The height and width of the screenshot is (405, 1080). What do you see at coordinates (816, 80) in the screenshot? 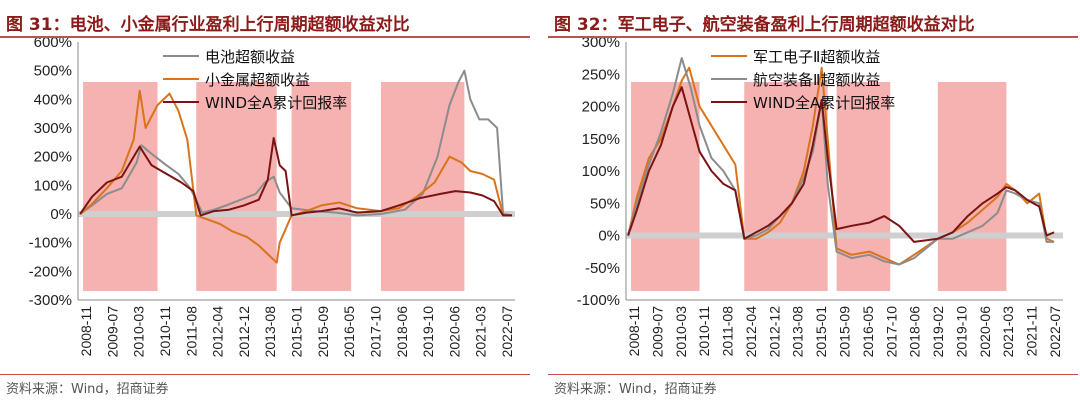
I see `legend-label: 航空装备Ⅱ超额收益` at bounding box center [816, 80].